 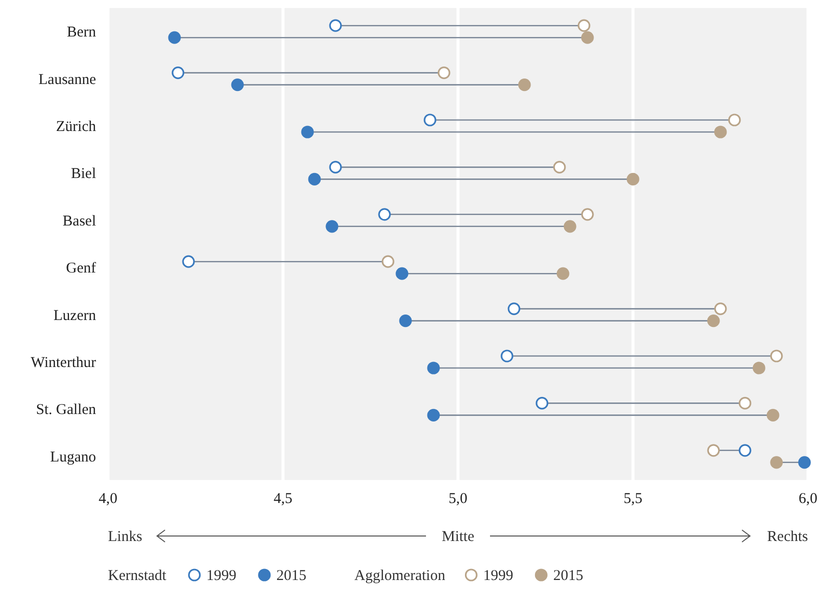 What do you see at coordinates (76, 127) in the screenshot?
I see `y-tick-label: Zürich` at bounding box center [76, 127].